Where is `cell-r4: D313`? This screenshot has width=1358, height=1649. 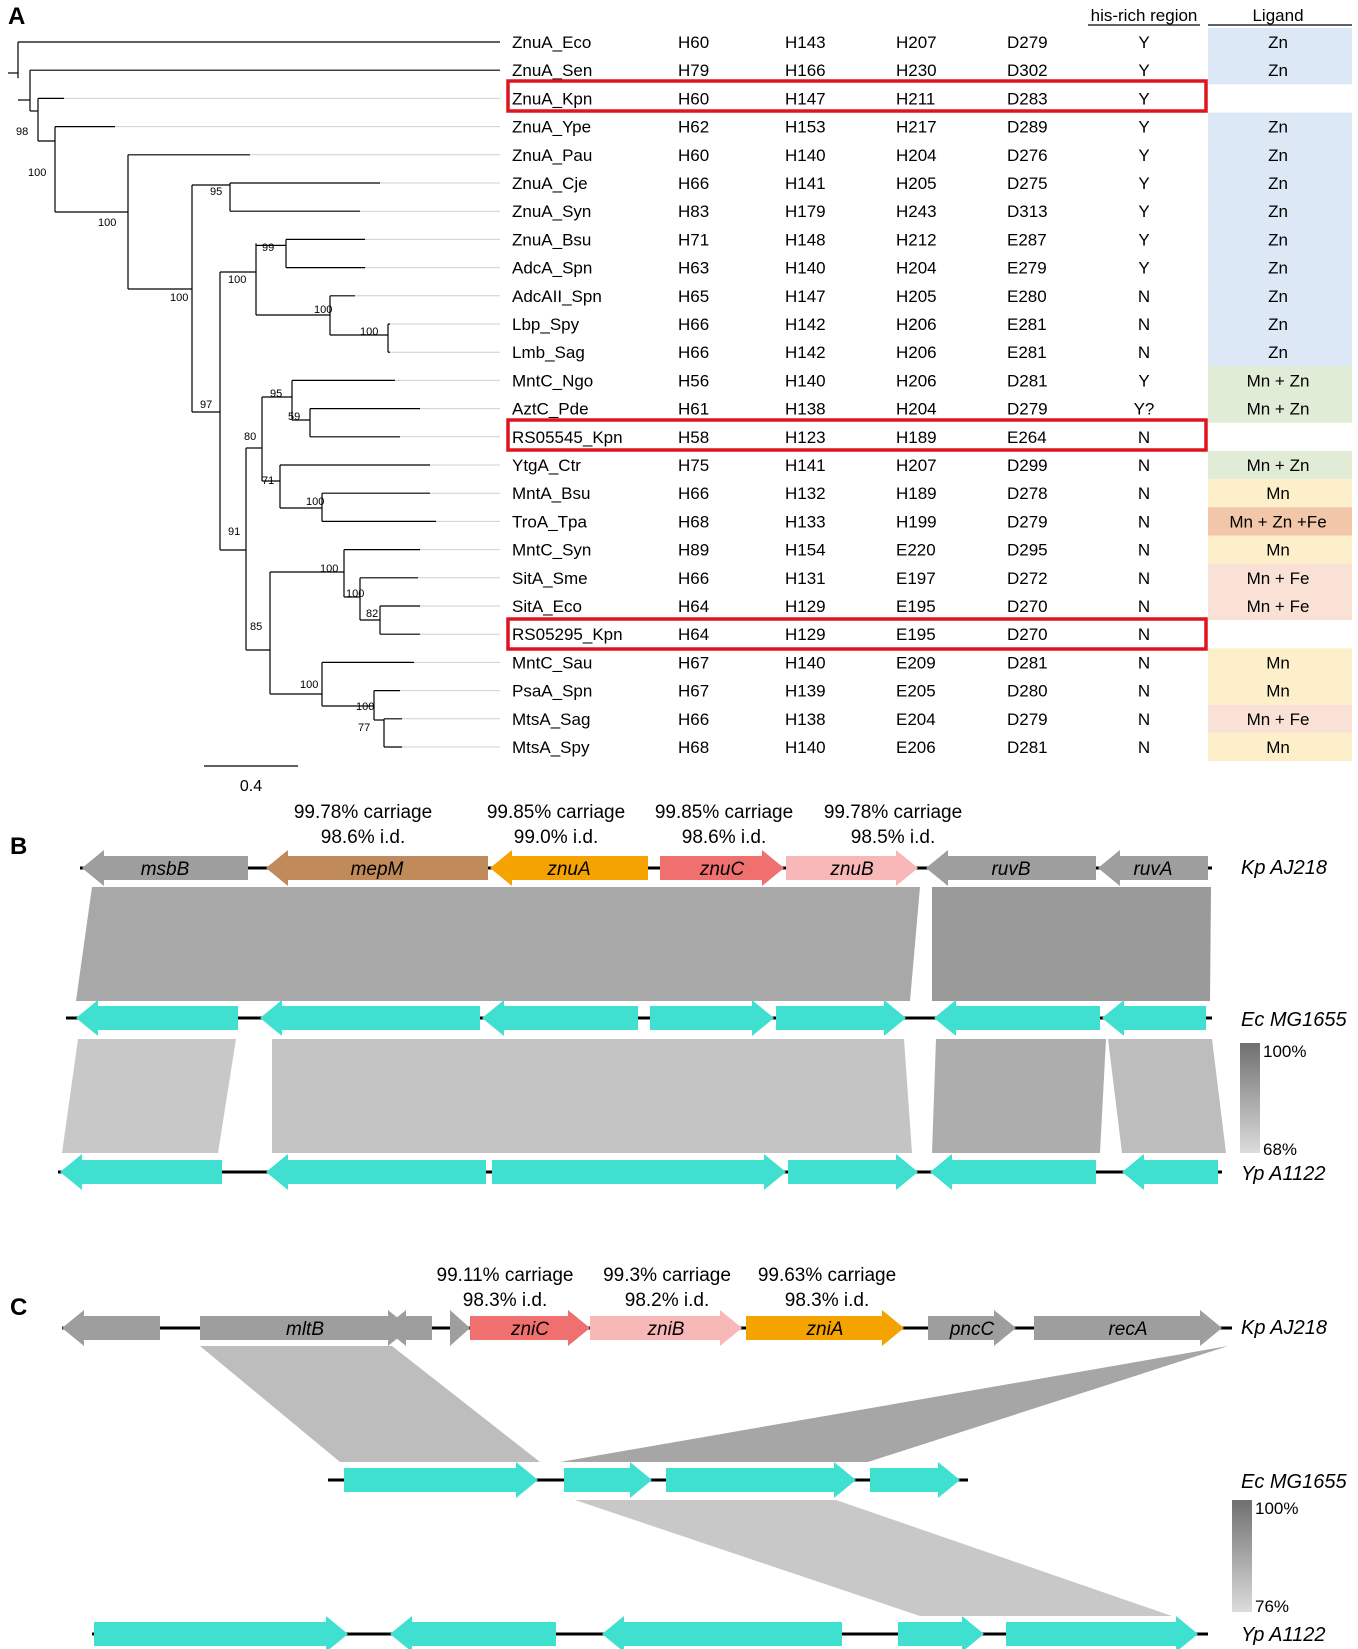 cell-r4: D313 is located at coordinates (1027, 211).